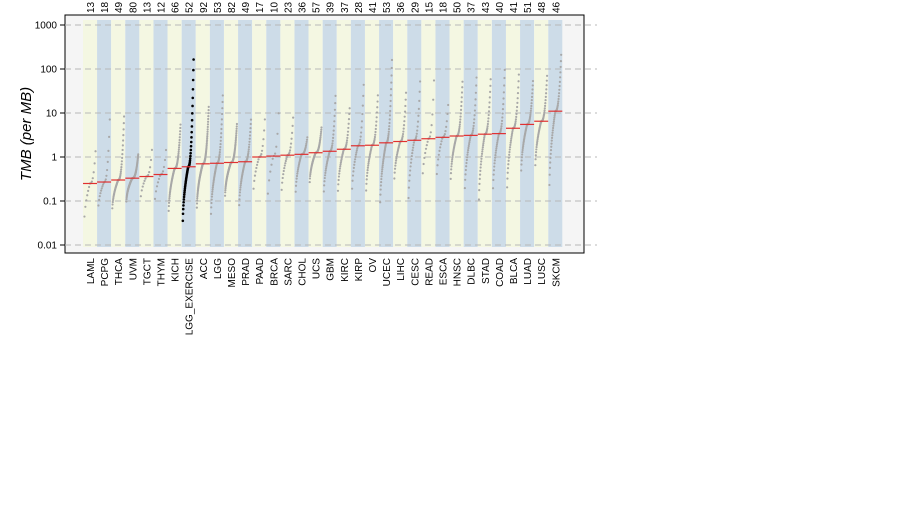 Image resolution: width=900 pixels, height=515 pixels. Describe the element at coordinates (472, 7) in the screenshot. I see `sample-count: 37` at that location.